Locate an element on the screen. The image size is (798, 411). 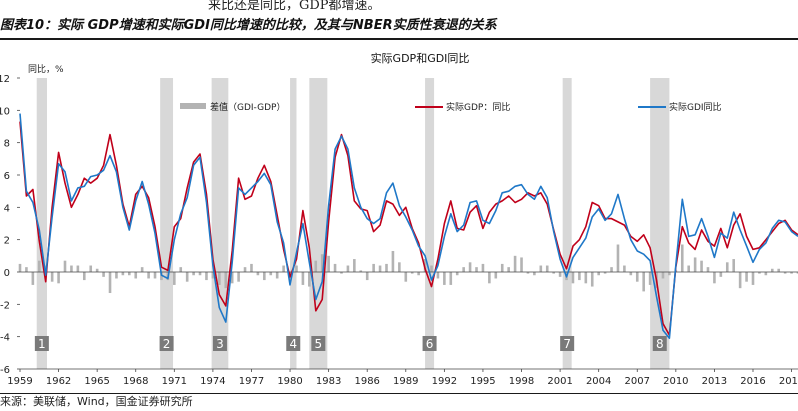
x-tick-label: 1983 is located at coordinates (328, 381).